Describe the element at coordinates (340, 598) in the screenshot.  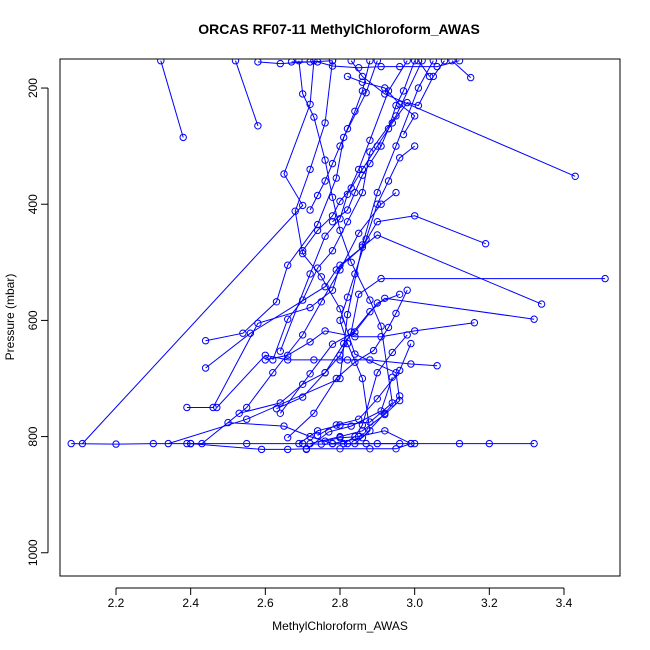
I see `x-axis: 2.2 2.4 2.6 2.8 3.0 3.2 3.4` at that location.